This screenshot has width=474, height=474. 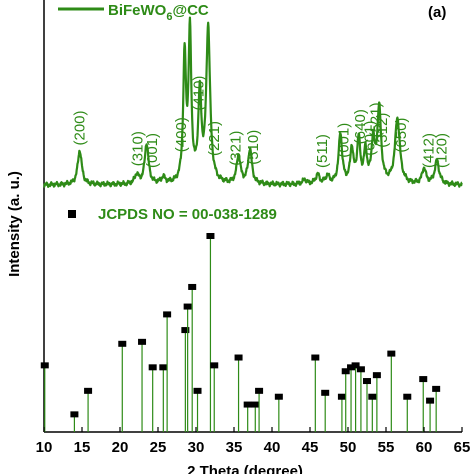 What do you see at coordinates (82, 447) in the screenshot?
I see `x-tick-label: 15` at bounding box center [82, 447].